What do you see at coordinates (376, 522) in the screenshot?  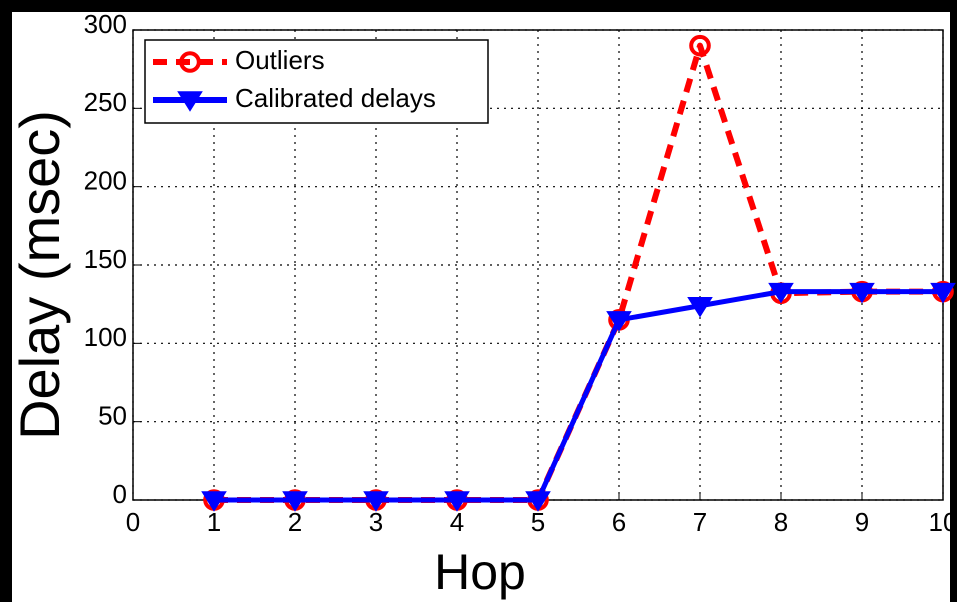 I see `x-tick-label: 3` at bounding box center [376, 522].